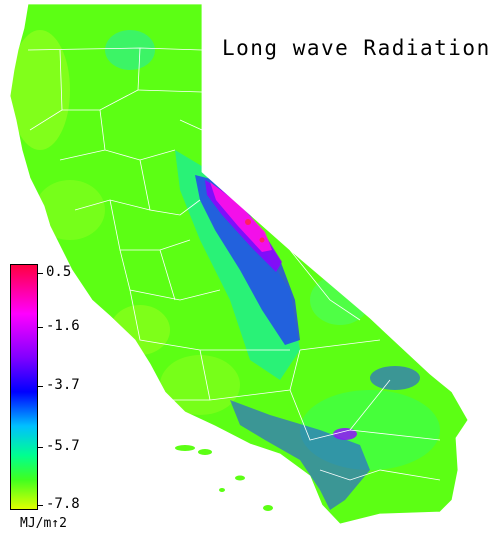 This screenshot has width=500, height=550. What do you see at coordinates (356, 48) in the screenshot?
I see `map-title: Long wave Radiation` at bounding box center [356, 48].